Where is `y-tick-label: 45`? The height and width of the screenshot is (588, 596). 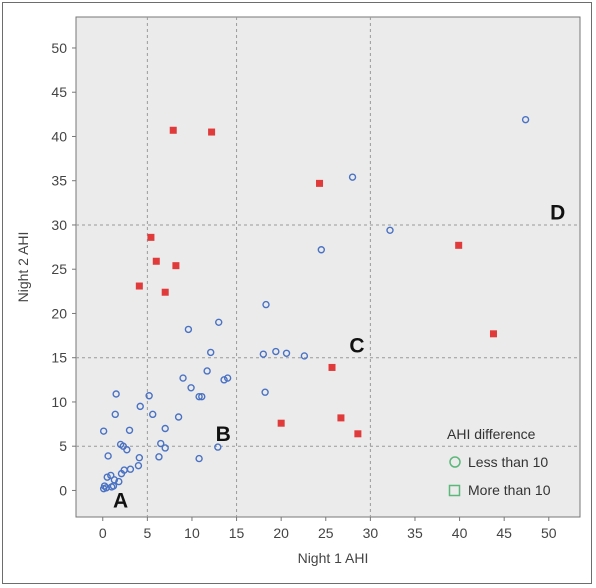
y-tick-label: 45 is located at coordinates (59, 92).